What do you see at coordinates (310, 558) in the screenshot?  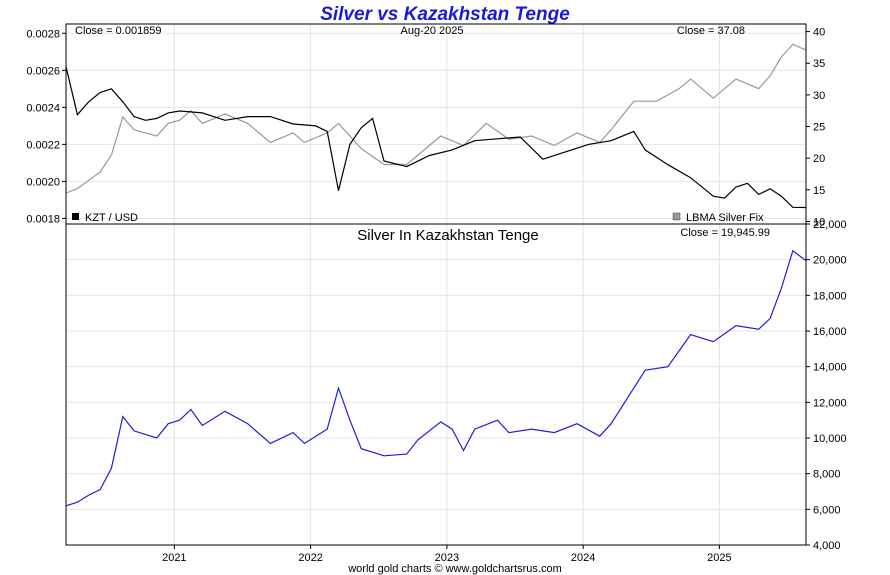 I see `x-tick-label: 2022` at bounding box center [310, 558].